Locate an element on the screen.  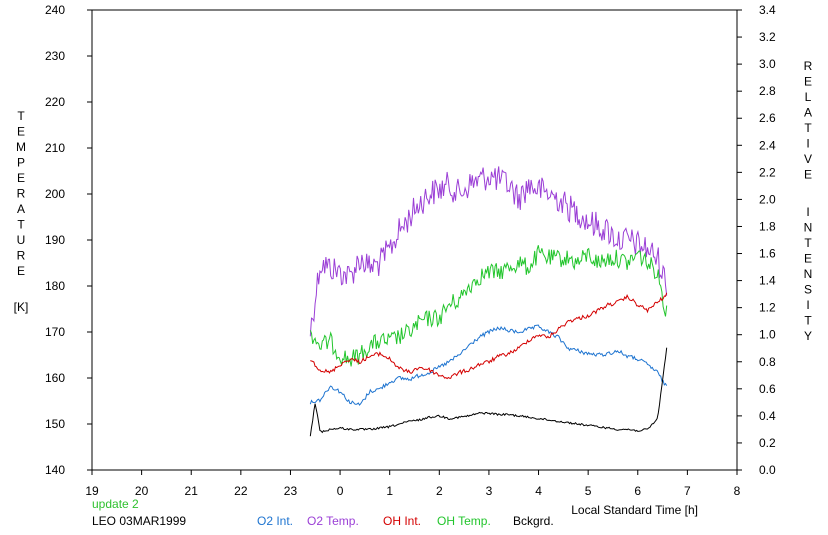
x-tick-label: 0 is located at coordinates (340, 491).